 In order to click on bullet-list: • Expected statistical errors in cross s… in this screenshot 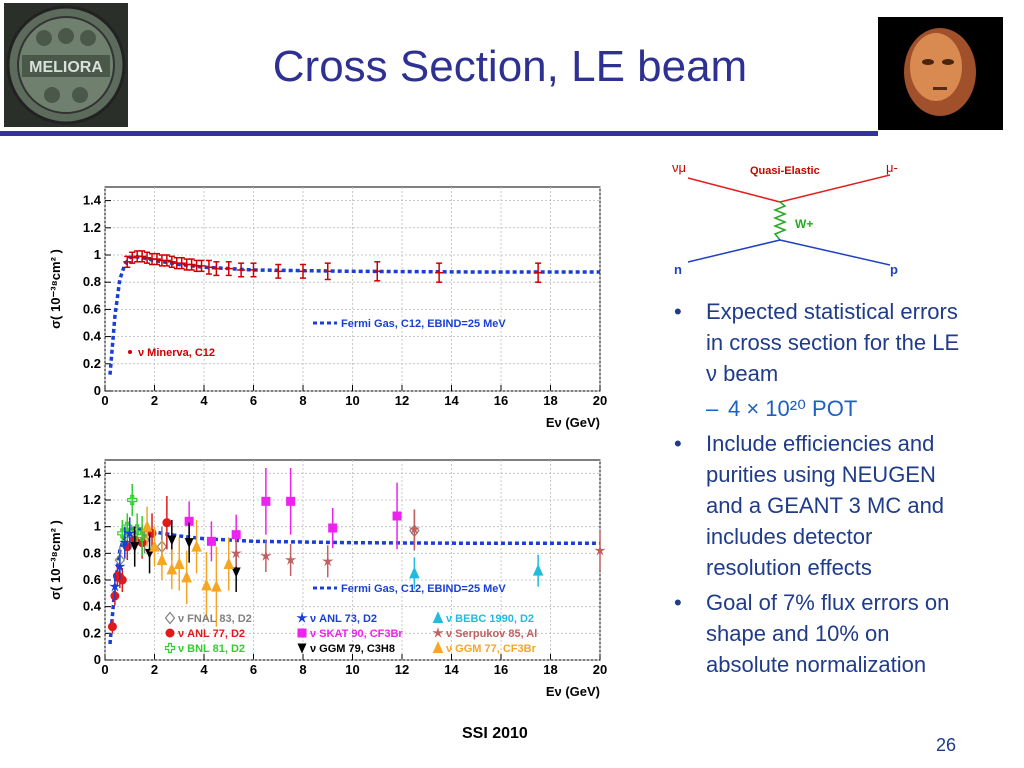, I will do `click(820, 490)`.